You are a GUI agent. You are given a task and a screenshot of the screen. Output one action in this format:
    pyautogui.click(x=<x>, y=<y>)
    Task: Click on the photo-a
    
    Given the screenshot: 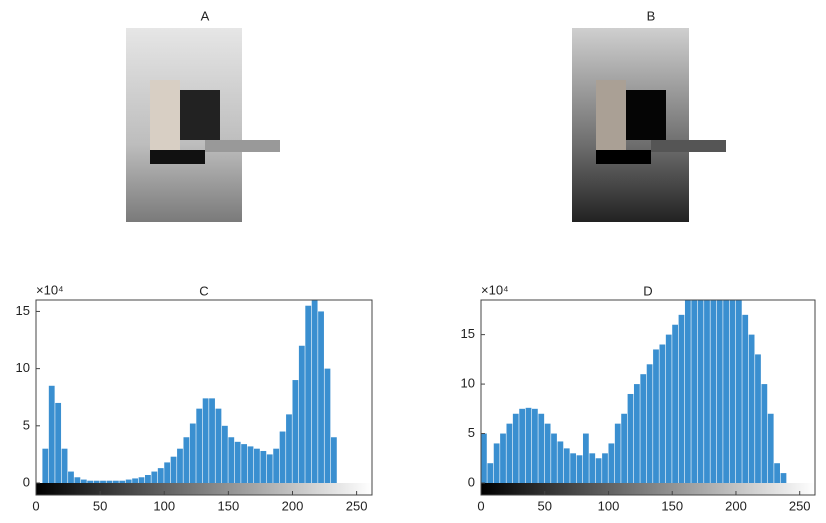 What is the action you would take?
    pyautogui.click(x=203, y=125)
    